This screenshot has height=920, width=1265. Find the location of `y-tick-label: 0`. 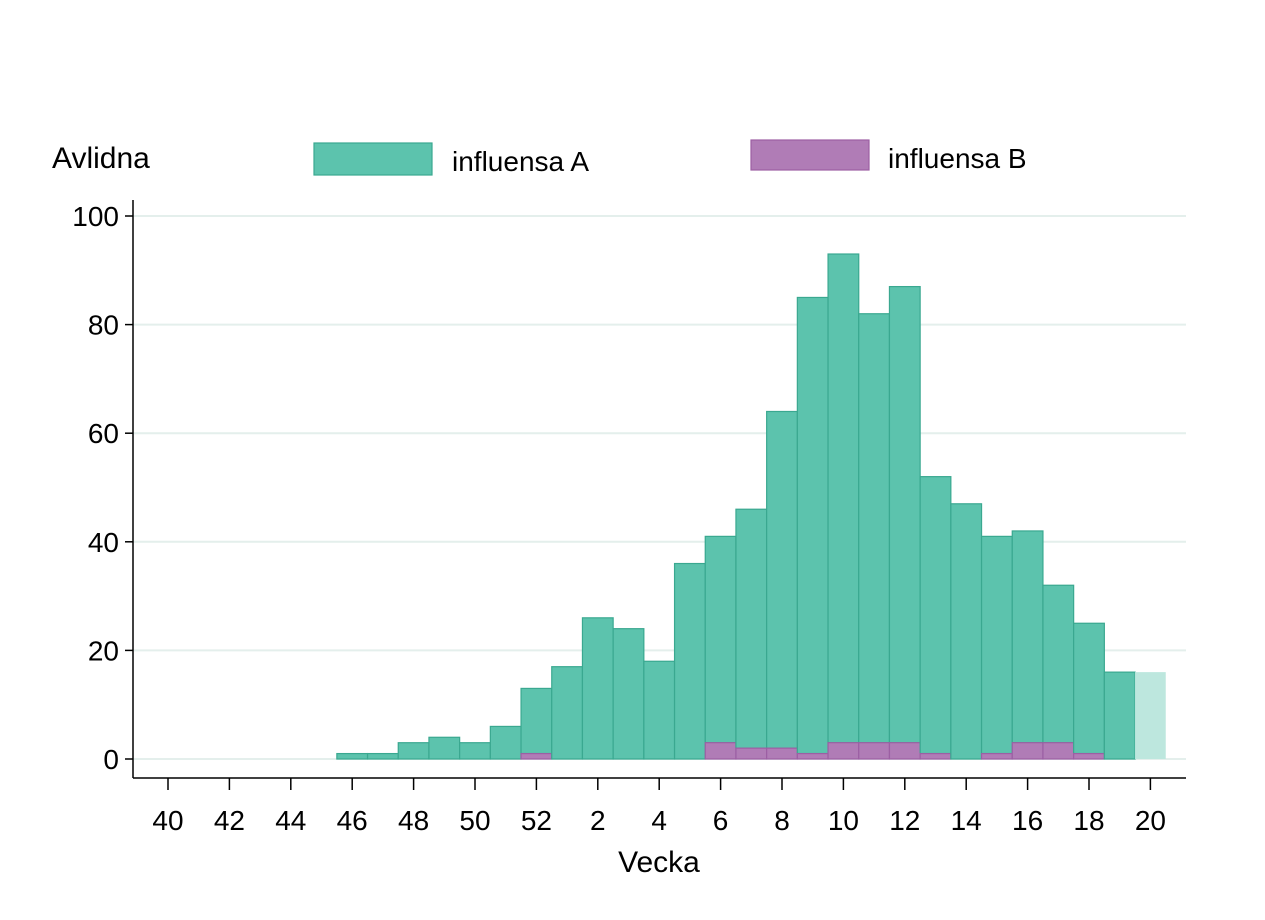

y-tick-label: 0 is located at coordinates (111, 759).